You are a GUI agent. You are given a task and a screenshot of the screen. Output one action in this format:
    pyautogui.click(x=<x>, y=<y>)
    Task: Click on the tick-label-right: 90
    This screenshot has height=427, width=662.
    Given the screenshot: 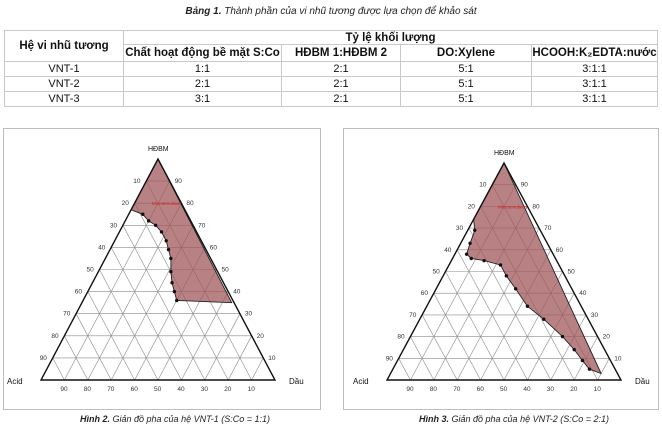 What is the action you would take?
    pyautogui.click(x=179, y=181)
    